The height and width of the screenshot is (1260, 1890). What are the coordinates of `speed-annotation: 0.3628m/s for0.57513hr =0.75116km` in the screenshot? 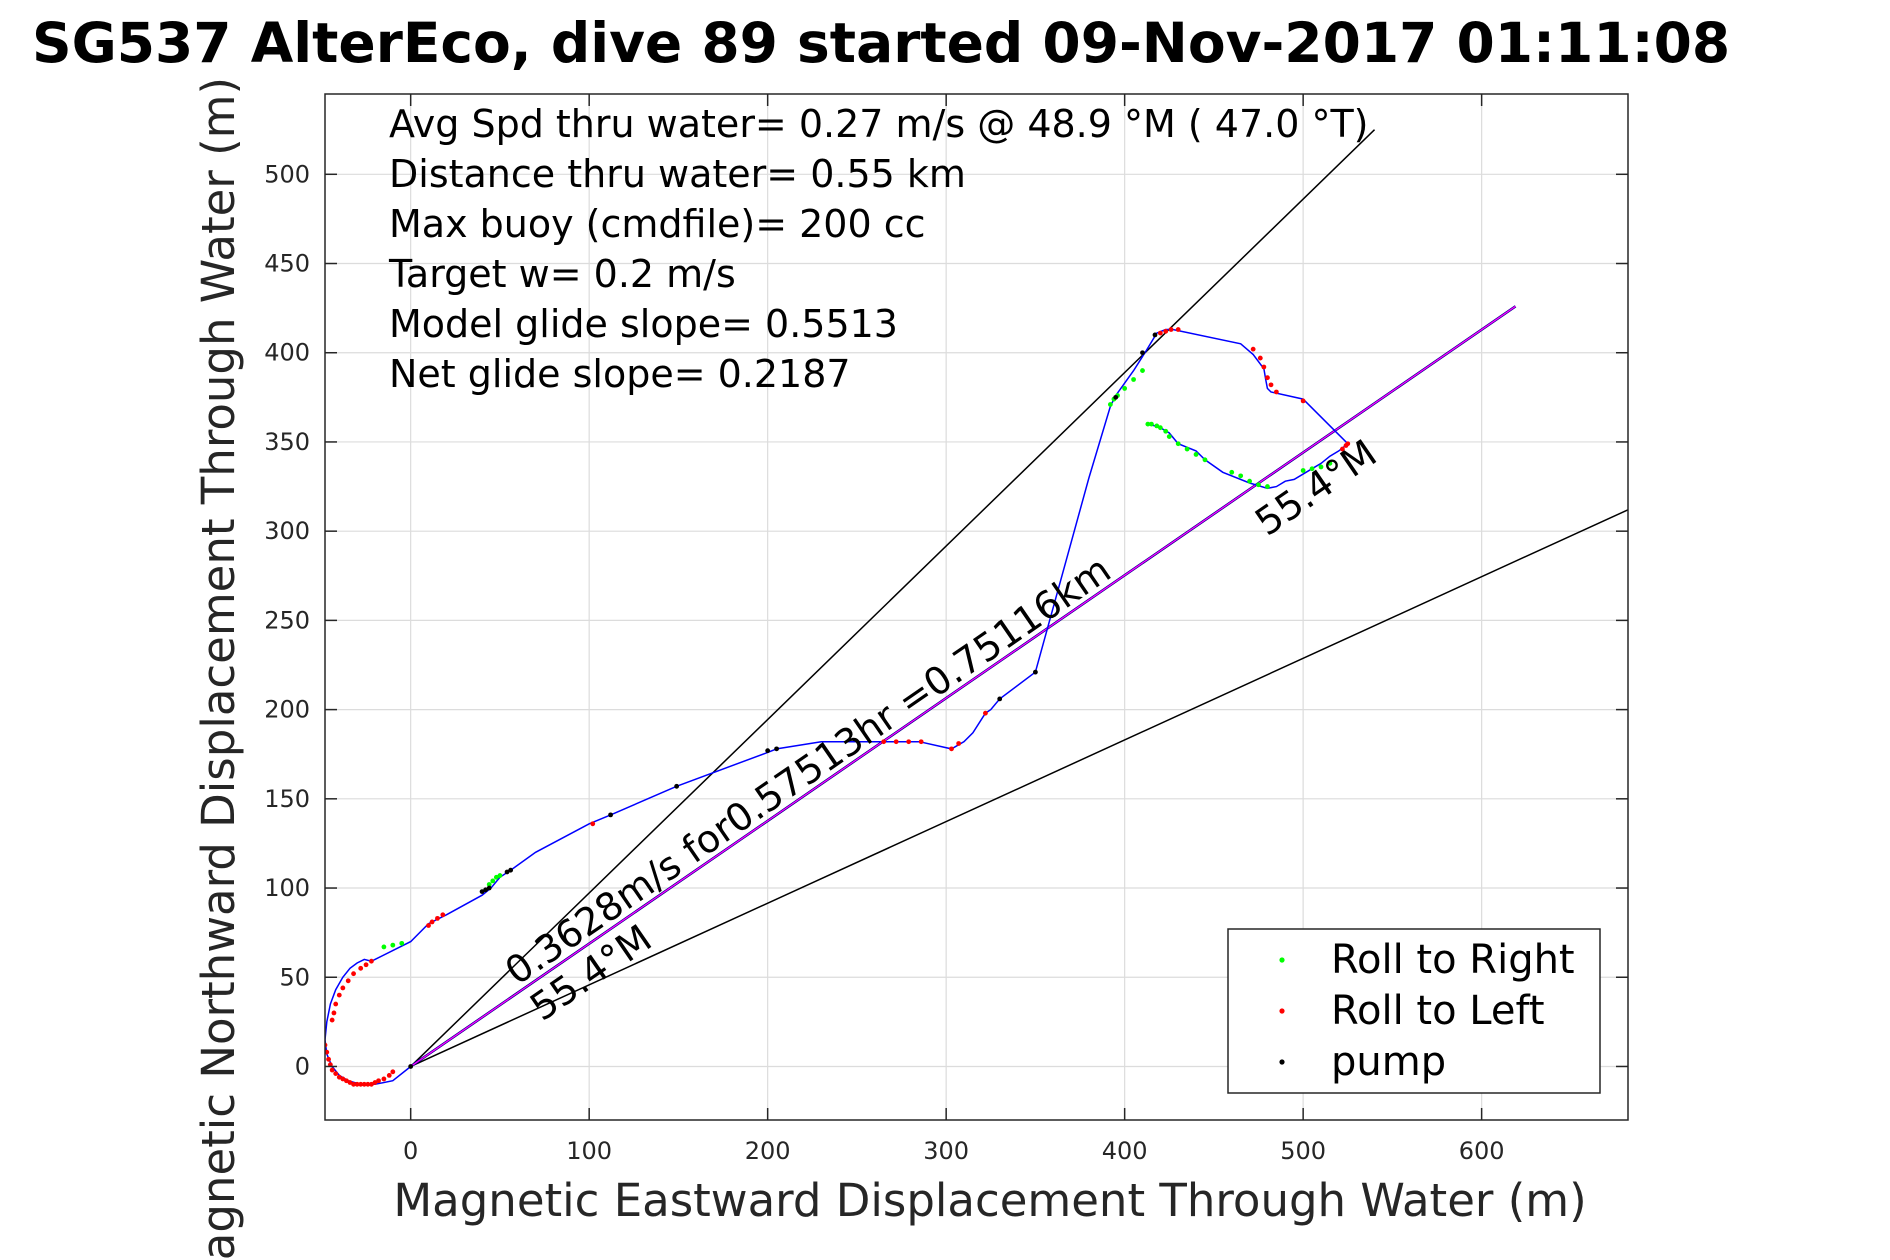 It's located at (807, 770).